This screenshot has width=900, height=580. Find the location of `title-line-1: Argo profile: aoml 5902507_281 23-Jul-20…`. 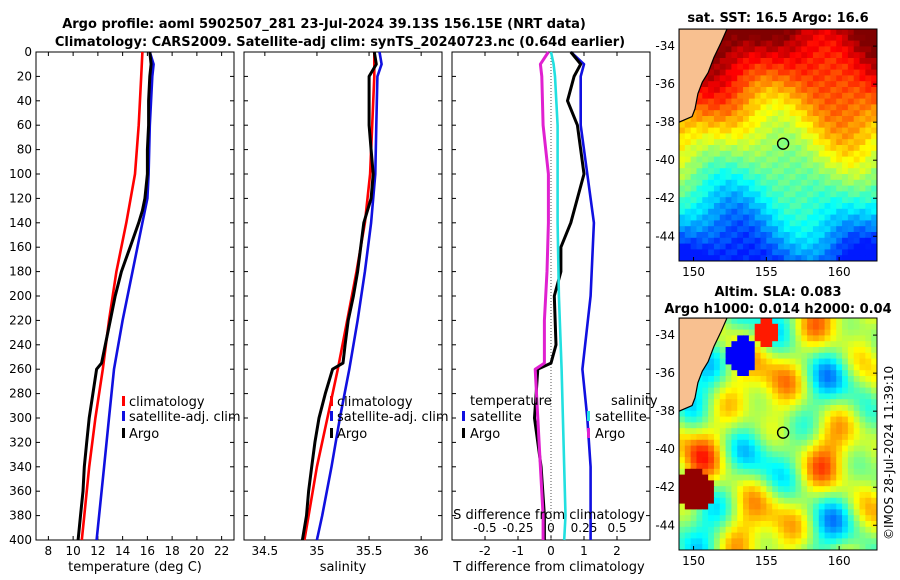

title-line-1: Argo profile: aoml 5902507_281 23-Jul-20… is located at coordinates (324, 24).